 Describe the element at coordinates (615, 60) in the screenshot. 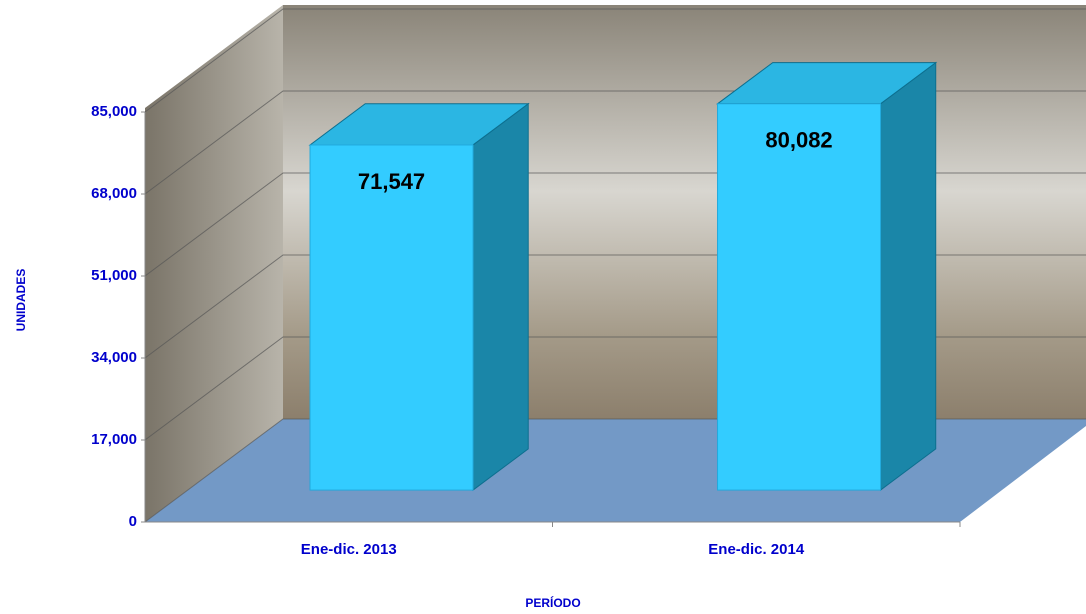

I see `grid-line` at that location.